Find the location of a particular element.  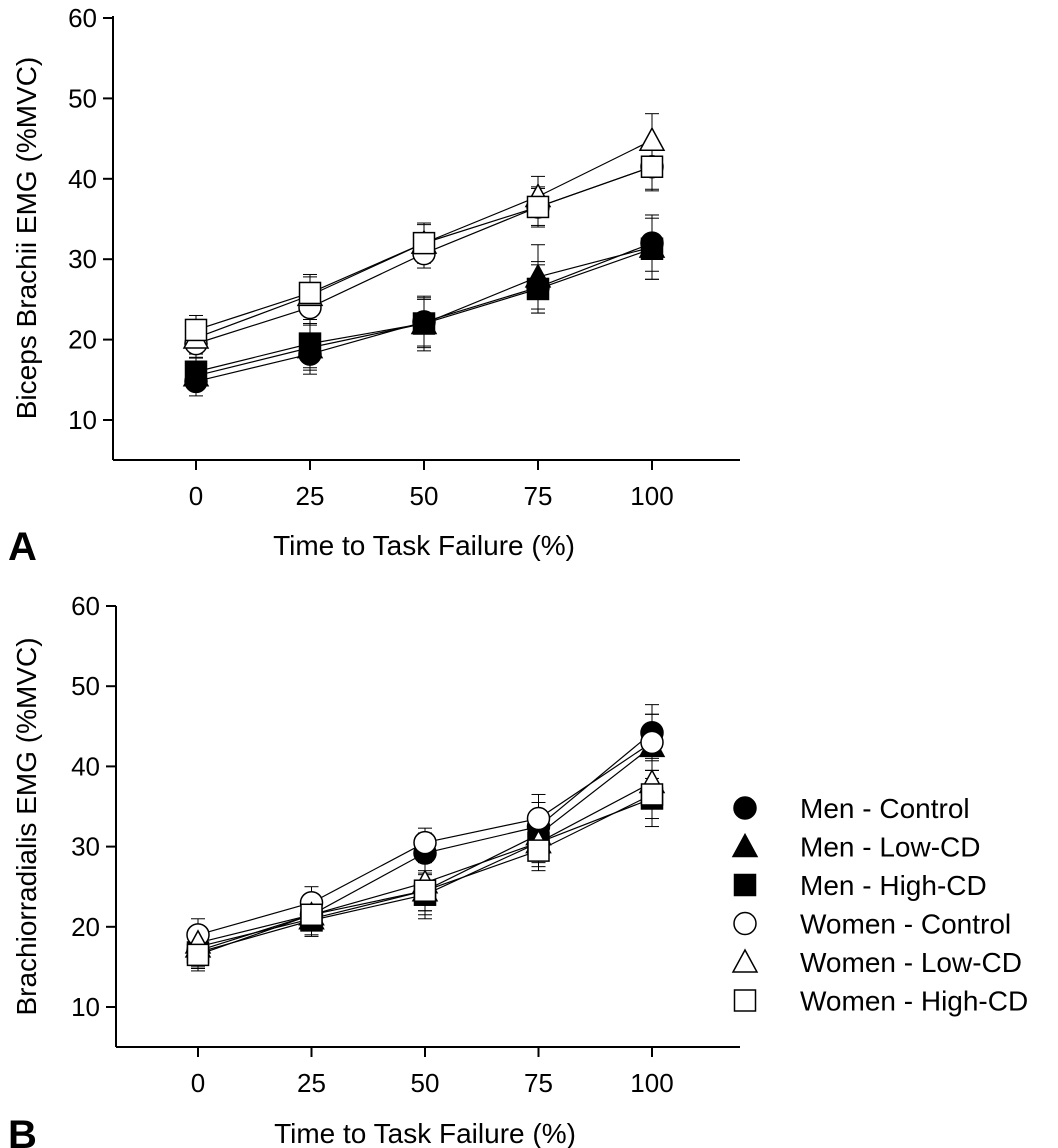

panel-b-x-tick-label: 0 is located at coordinates (198, 1083).